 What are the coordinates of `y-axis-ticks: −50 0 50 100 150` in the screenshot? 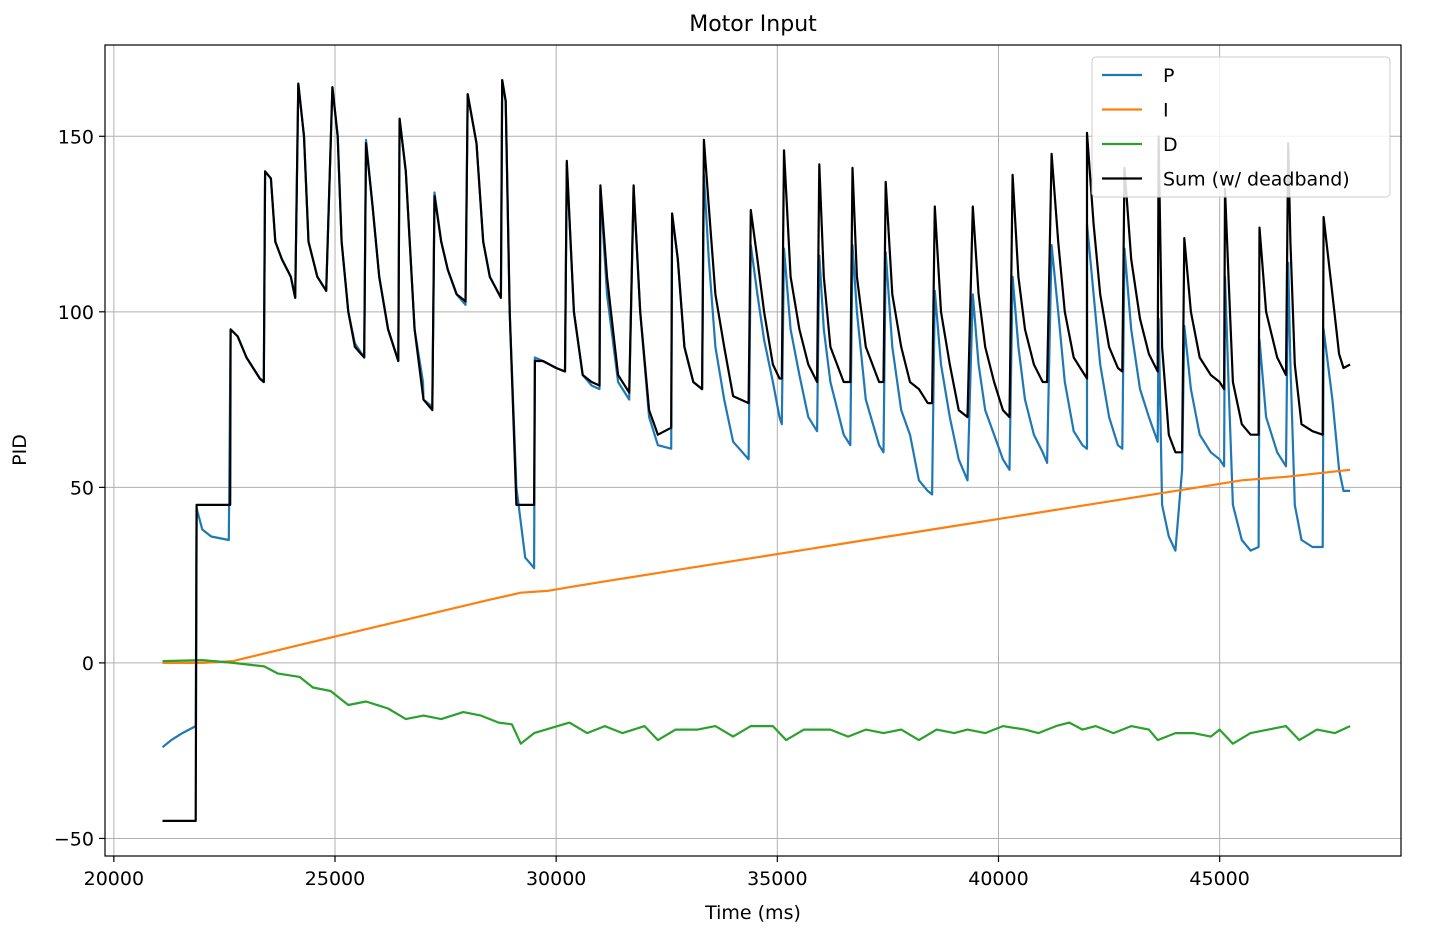 It's located at (79, 488).